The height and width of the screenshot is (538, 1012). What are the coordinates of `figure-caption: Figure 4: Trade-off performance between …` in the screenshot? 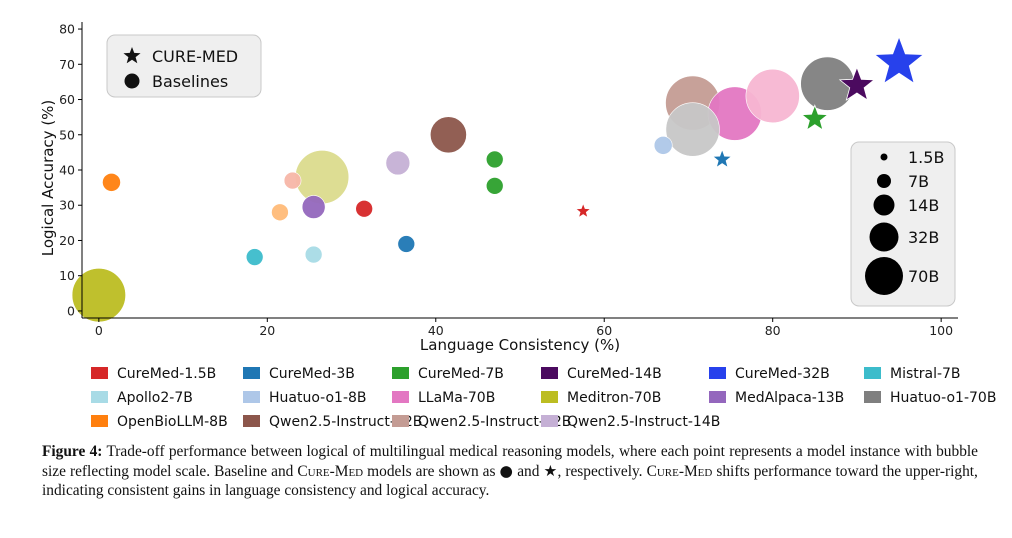 It's located at (510, 471).